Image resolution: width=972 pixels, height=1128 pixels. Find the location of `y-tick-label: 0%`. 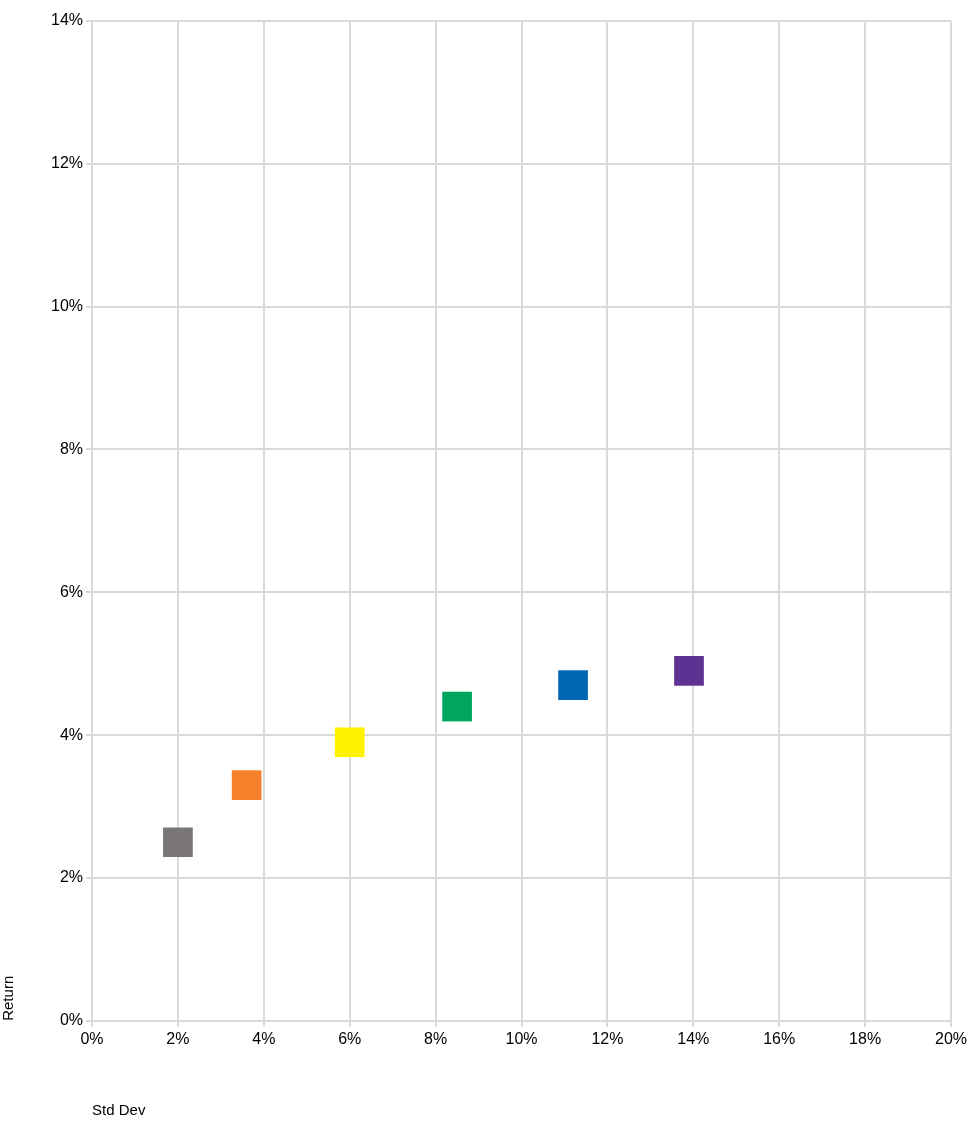

y-tick-label: 0% is located at coordinates (71, 1020).